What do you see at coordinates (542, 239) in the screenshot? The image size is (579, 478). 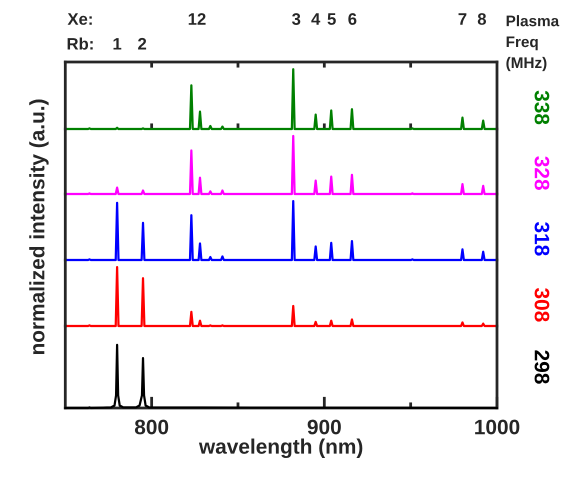 I see `text: 318` at bounding box center [542, 239].